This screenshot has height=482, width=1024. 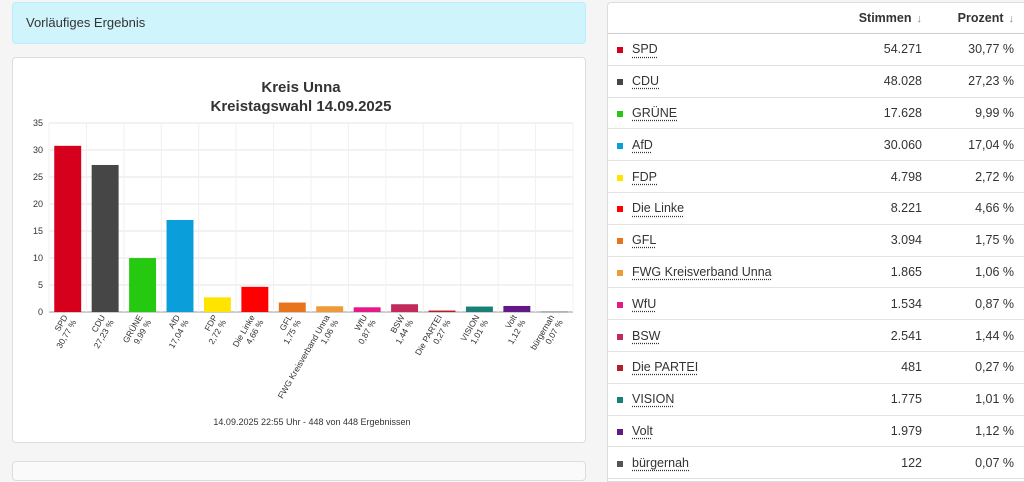 What do you see at coordinates (660, 462) in the screenshot?
I see `party-link: bürgernah` at bounding box center [660, 462].